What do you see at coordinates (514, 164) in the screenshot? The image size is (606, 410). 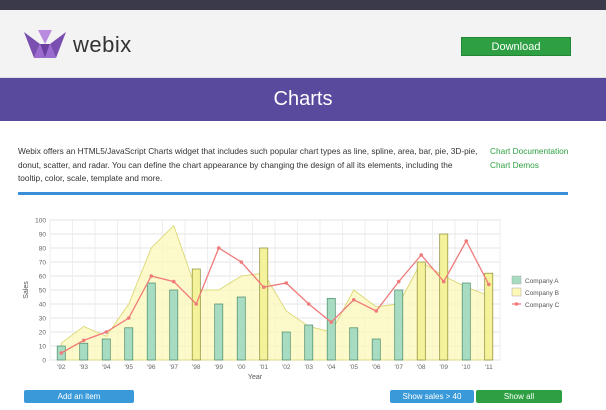 I see `chart-demos-link: Chart Demos` at bounding box center [514, 164].